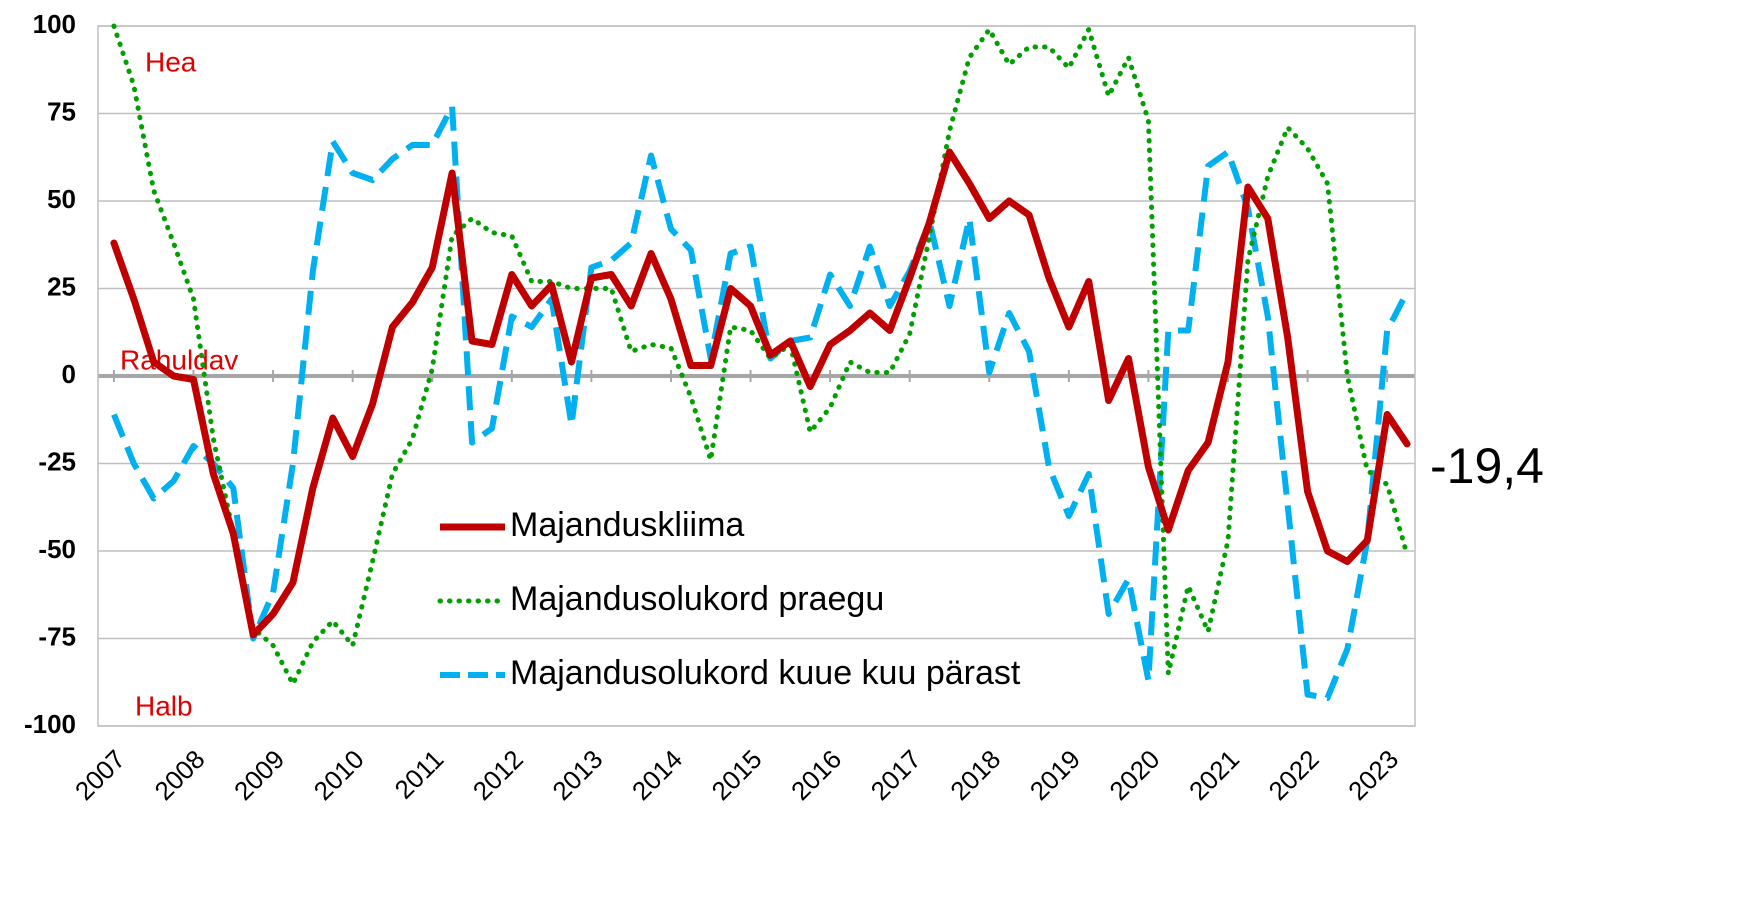  Describe the element at coordinates (179, 359) in the screenshot. I see `annotation: Rahuldav` at that location.